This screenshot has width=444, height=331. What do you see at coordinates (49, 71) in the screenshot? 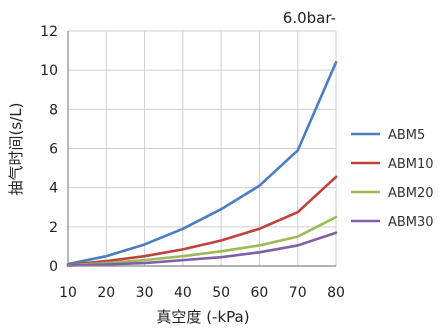
I see `y-tick-label: 10` at bounding box center [49, 71].